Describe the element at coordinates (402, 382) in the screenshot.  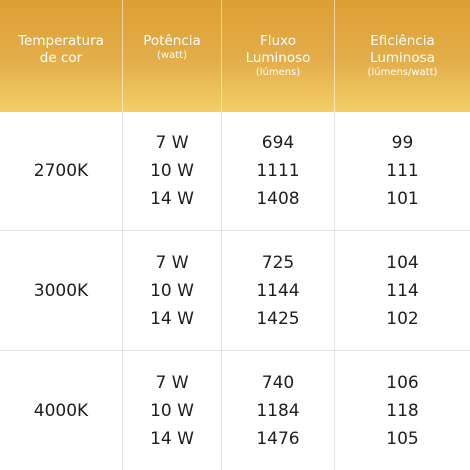
I see `efficiency-value: 106` at that location.